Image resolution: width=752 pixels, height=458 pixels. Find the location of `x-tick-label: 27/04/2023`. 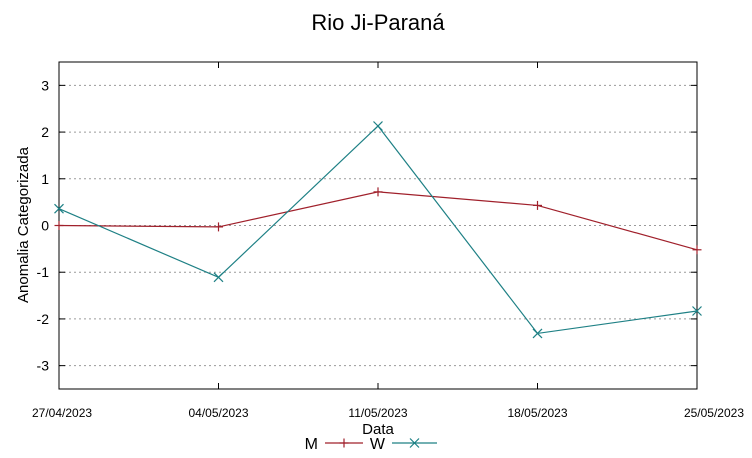

x-tick-label: 27/04/2023 is located at coordinates (62, 413).